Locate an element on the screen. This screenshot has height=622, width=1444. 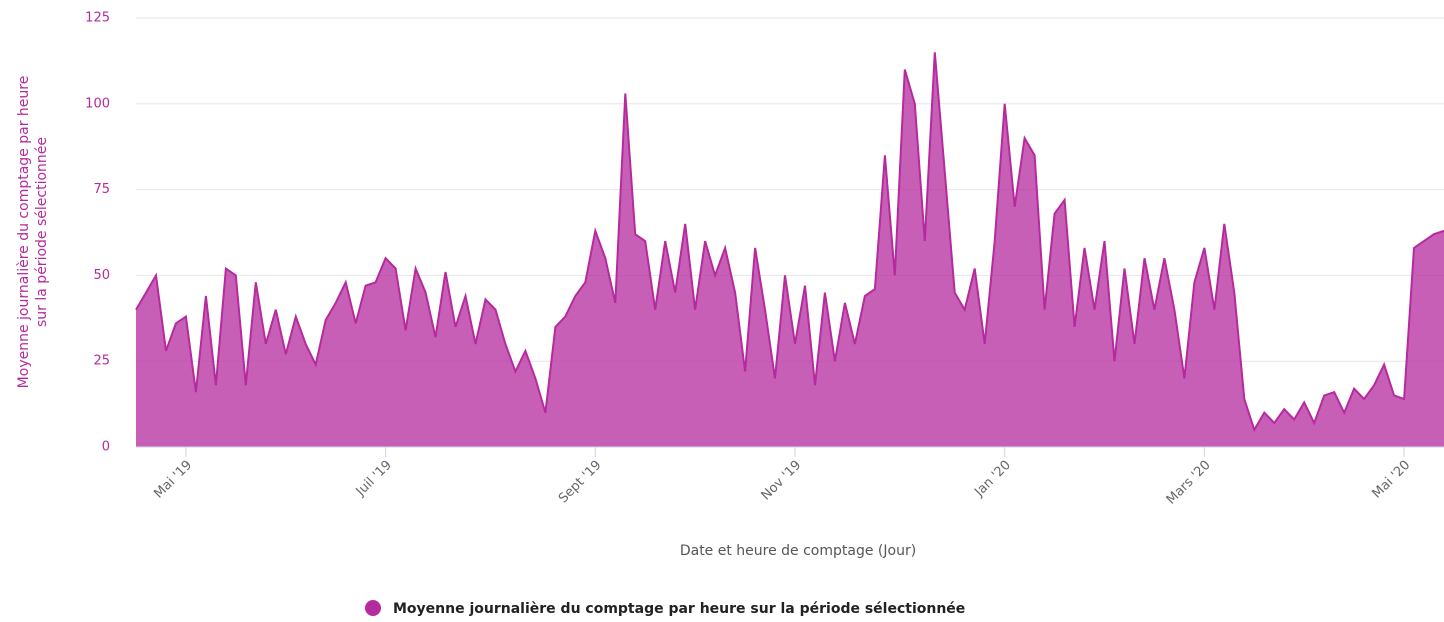
y-tick-label: 0 is located at coordinates (106, 447).